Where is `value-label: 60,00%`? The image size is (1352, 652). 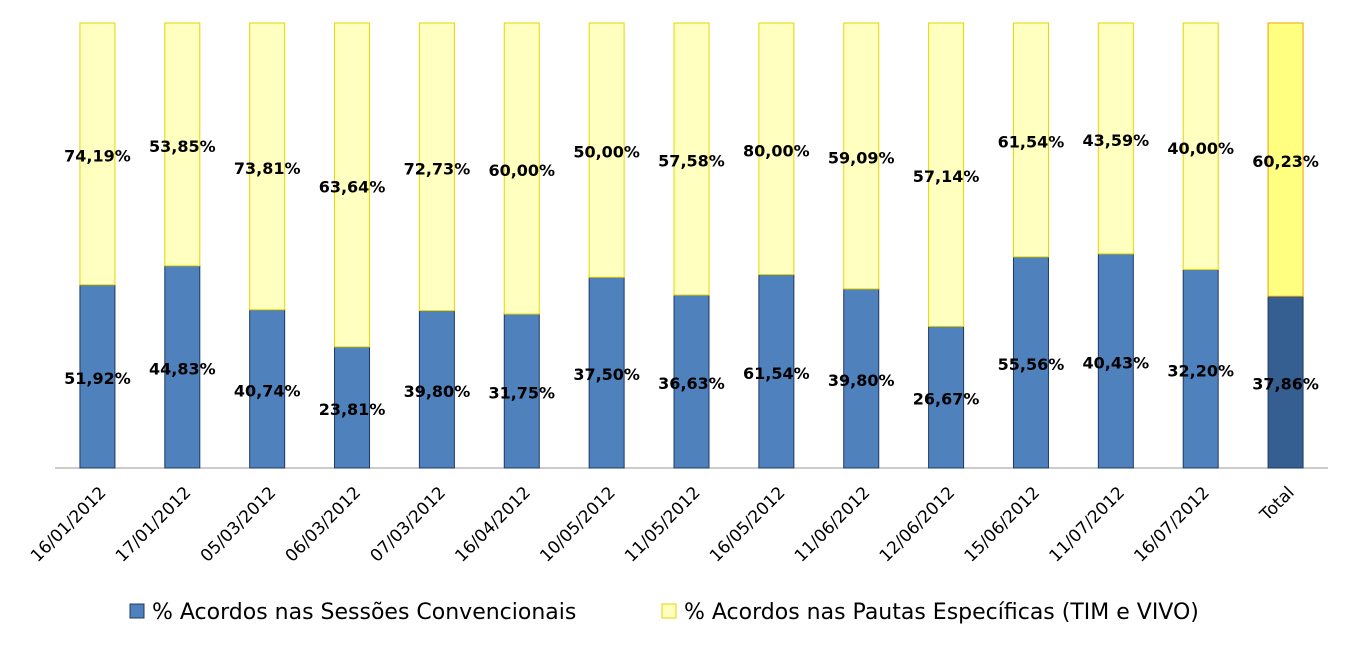 value-label: 60,00% is located at coordinates (521, 170).